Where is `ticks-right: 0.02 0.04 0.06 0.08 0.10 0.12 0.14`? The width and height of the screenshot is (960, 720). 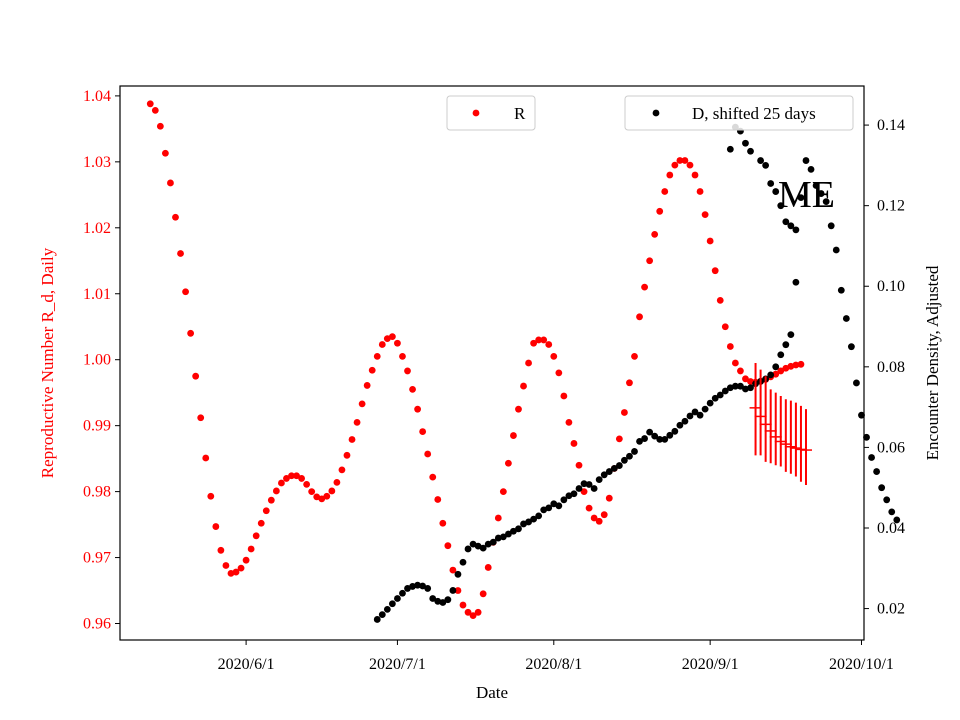
ticks-right: 0.02 0.04 0.06 0.08 0.10 0.12 0.14 is located at coordinates (884, 367).